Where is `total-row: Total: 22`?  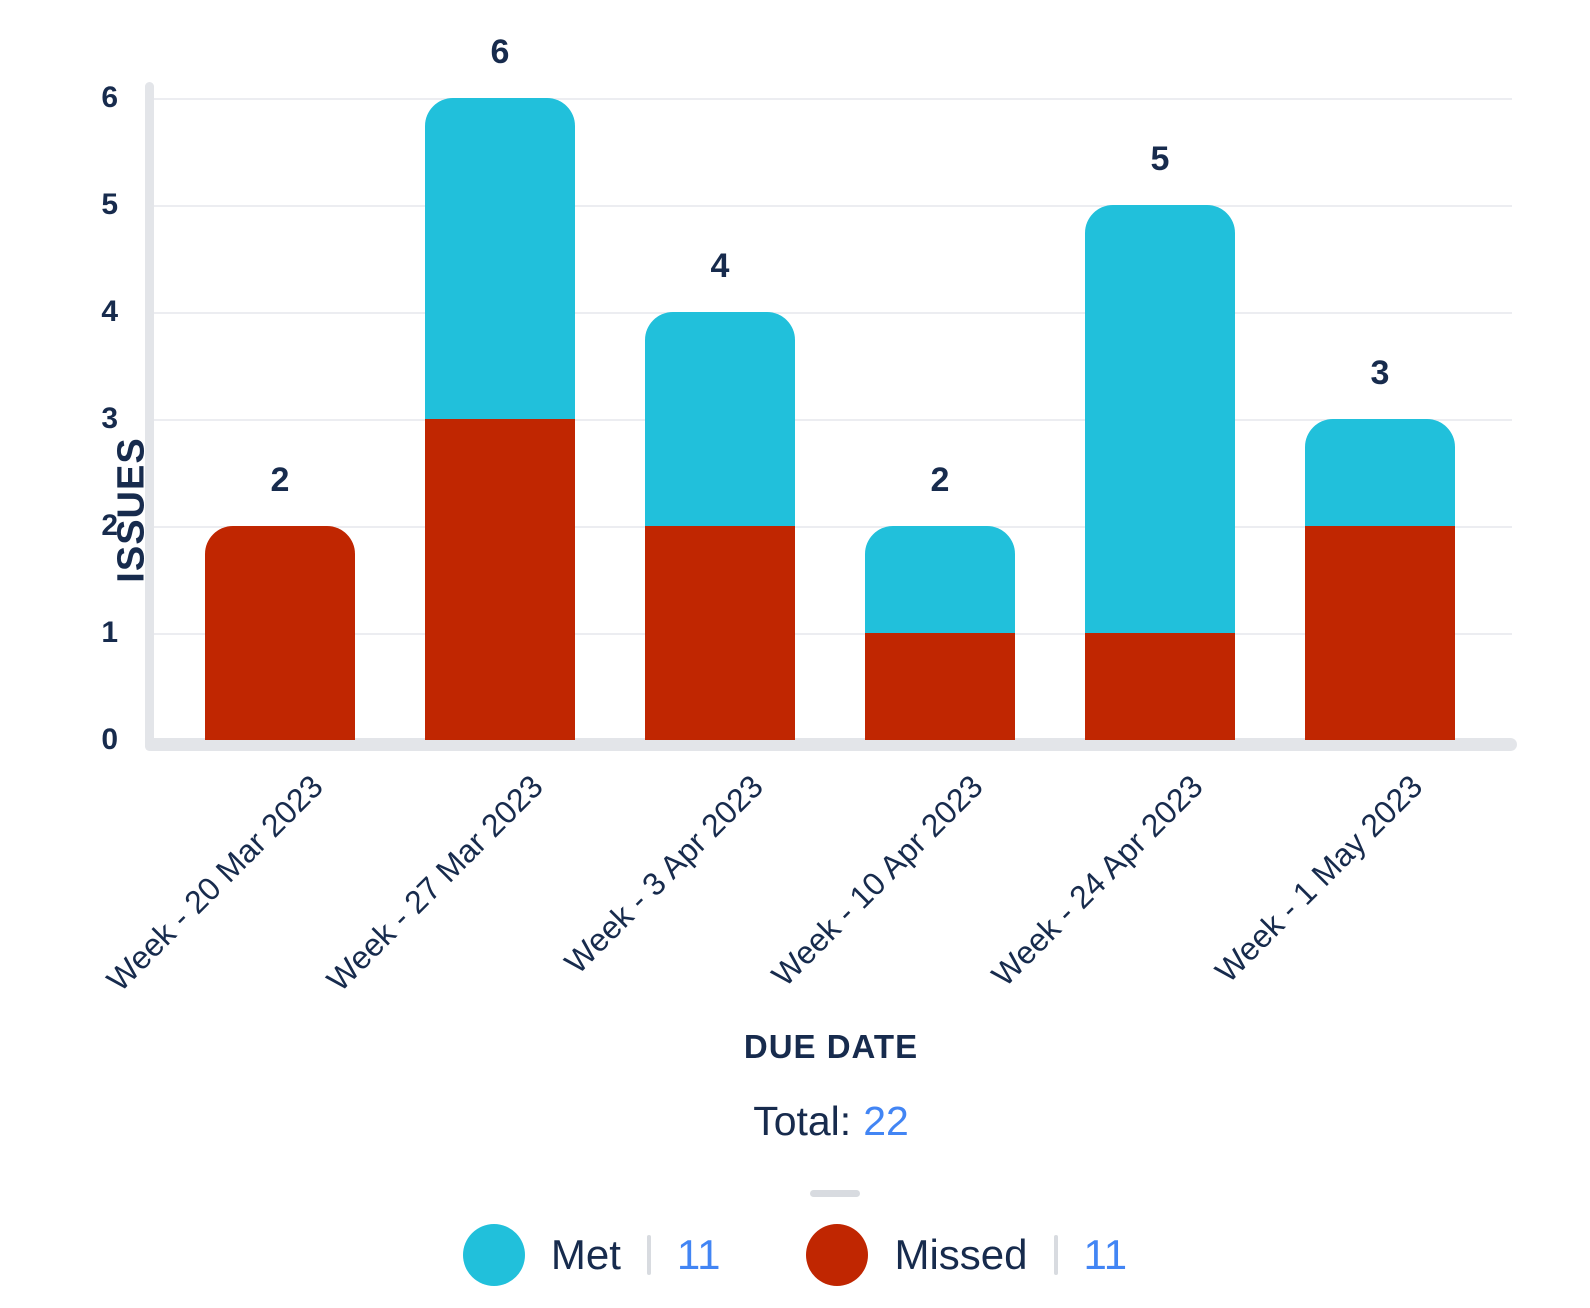 total-row: Total: 22 is located at coordinates (831, 1121).